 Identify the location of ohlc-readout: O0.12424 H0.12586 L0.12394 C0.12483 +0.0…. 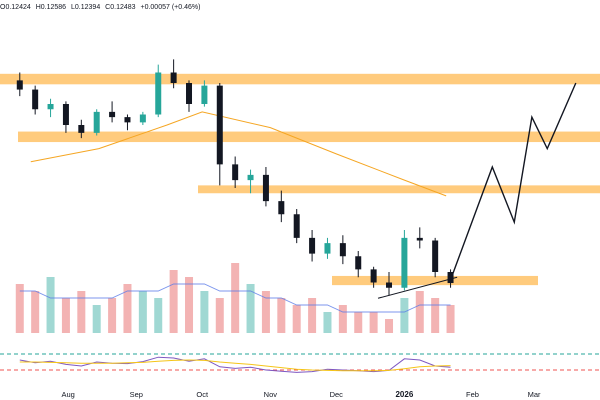
(101, 7).